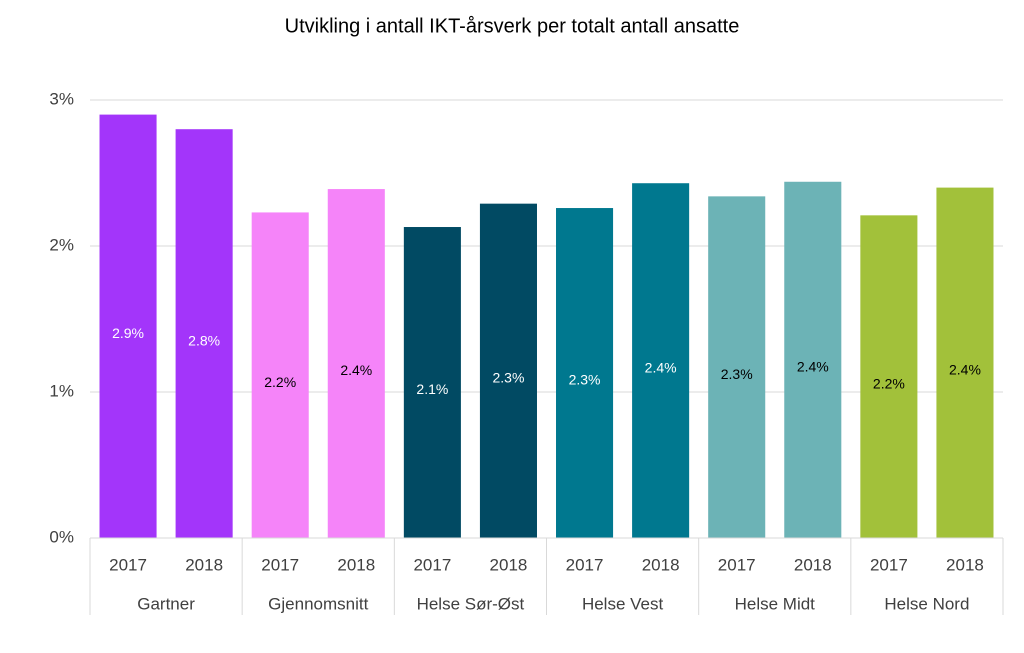 Image resolution: width=1024 pixels, height=653 pixels. Describe the element at coordinates (61, 390) in the screenshot. I see `y-tick-label: 1%` at that location.